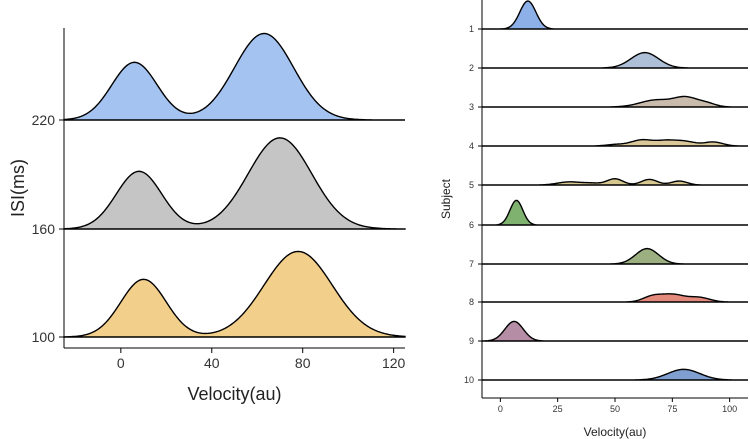 This screenshot has height=439, width=750. I want to click on y-axis-title: ISI(ms), so click(18, 188).